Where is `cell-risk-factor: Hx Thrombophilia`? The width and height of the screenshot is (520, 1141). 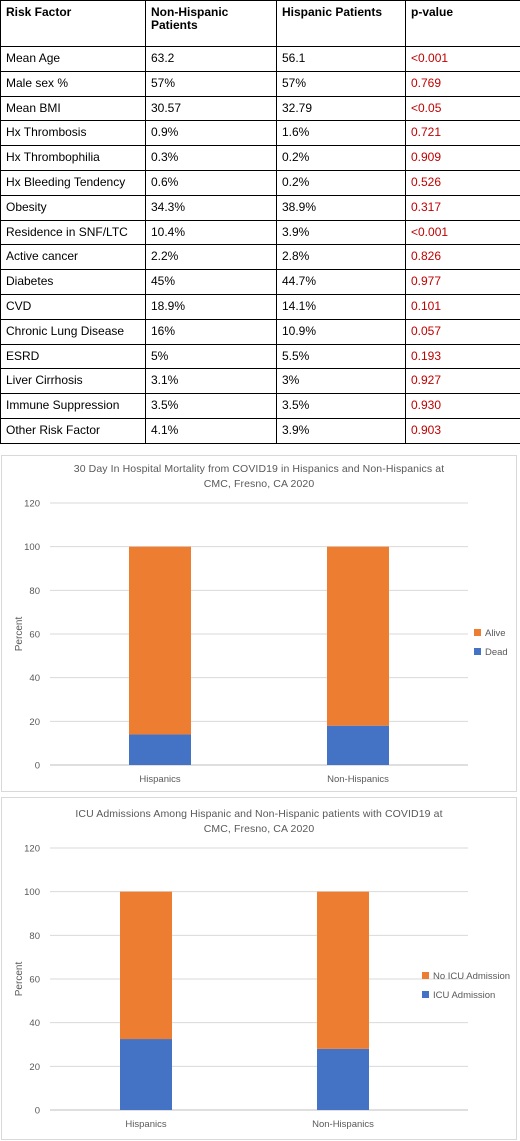 cell-risk-factor: Hx Thrombophilia is located at coordinates (73, 158).